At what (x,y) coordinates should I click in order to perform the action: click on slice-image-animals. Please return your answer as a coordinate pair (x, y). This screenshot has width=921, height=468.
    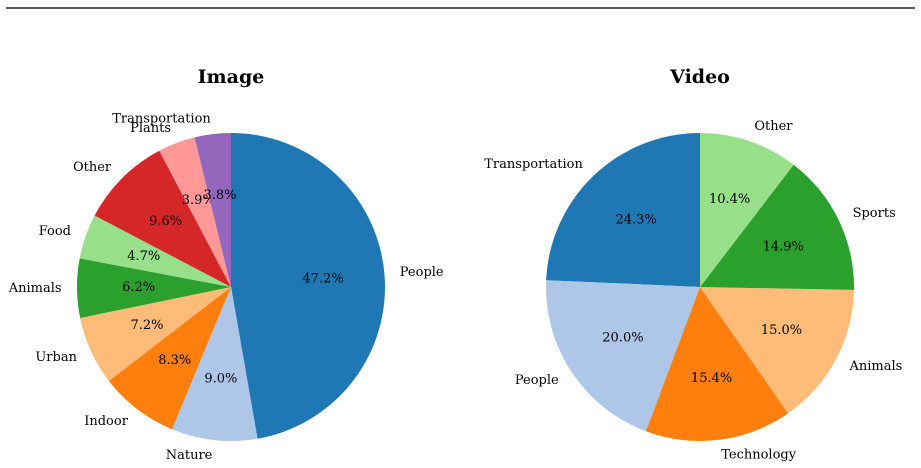
    Looking at the image, I should click on (153, 288).